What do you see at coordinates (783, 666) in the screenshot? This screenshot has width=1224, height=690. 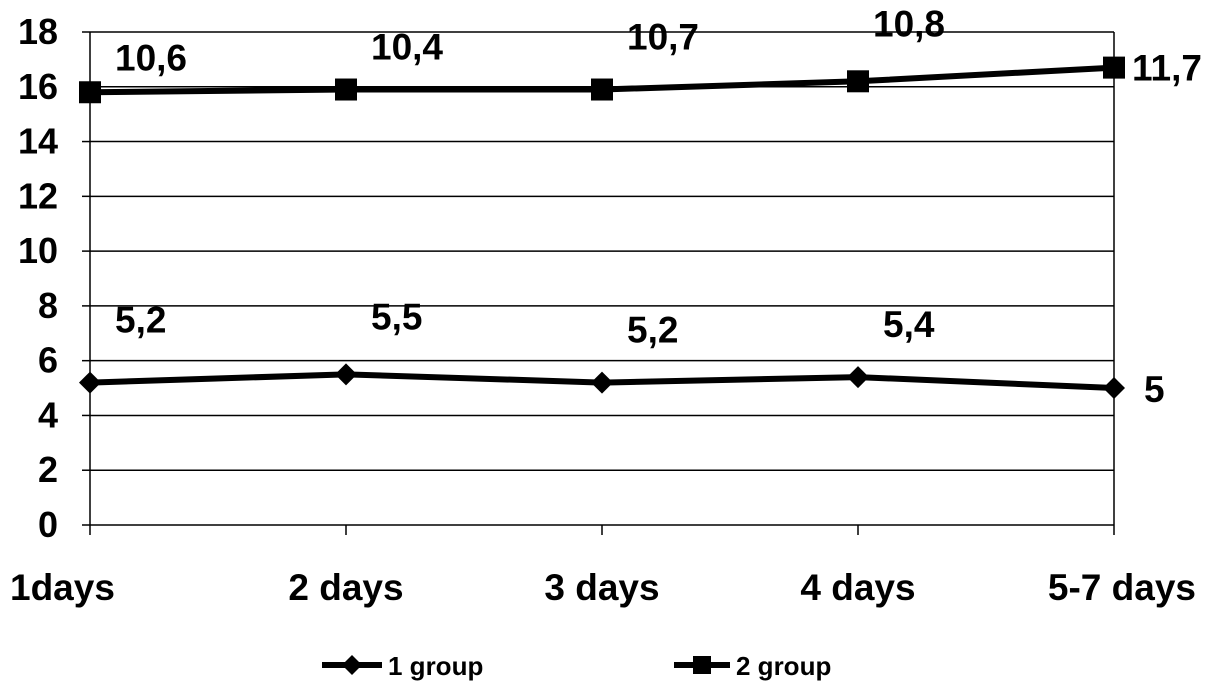 I see `legend-label: 2 group` at bounding box center [783, 666].